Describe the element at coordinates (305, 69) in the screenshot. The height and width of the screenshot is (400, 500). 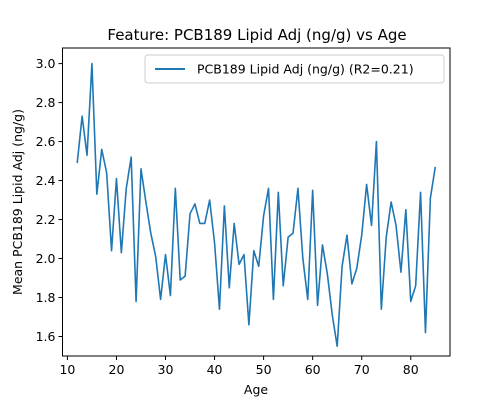
I see `legend-entry: PCB189 Lipid Adj (ng/g) (R2=0.21)` at that location.